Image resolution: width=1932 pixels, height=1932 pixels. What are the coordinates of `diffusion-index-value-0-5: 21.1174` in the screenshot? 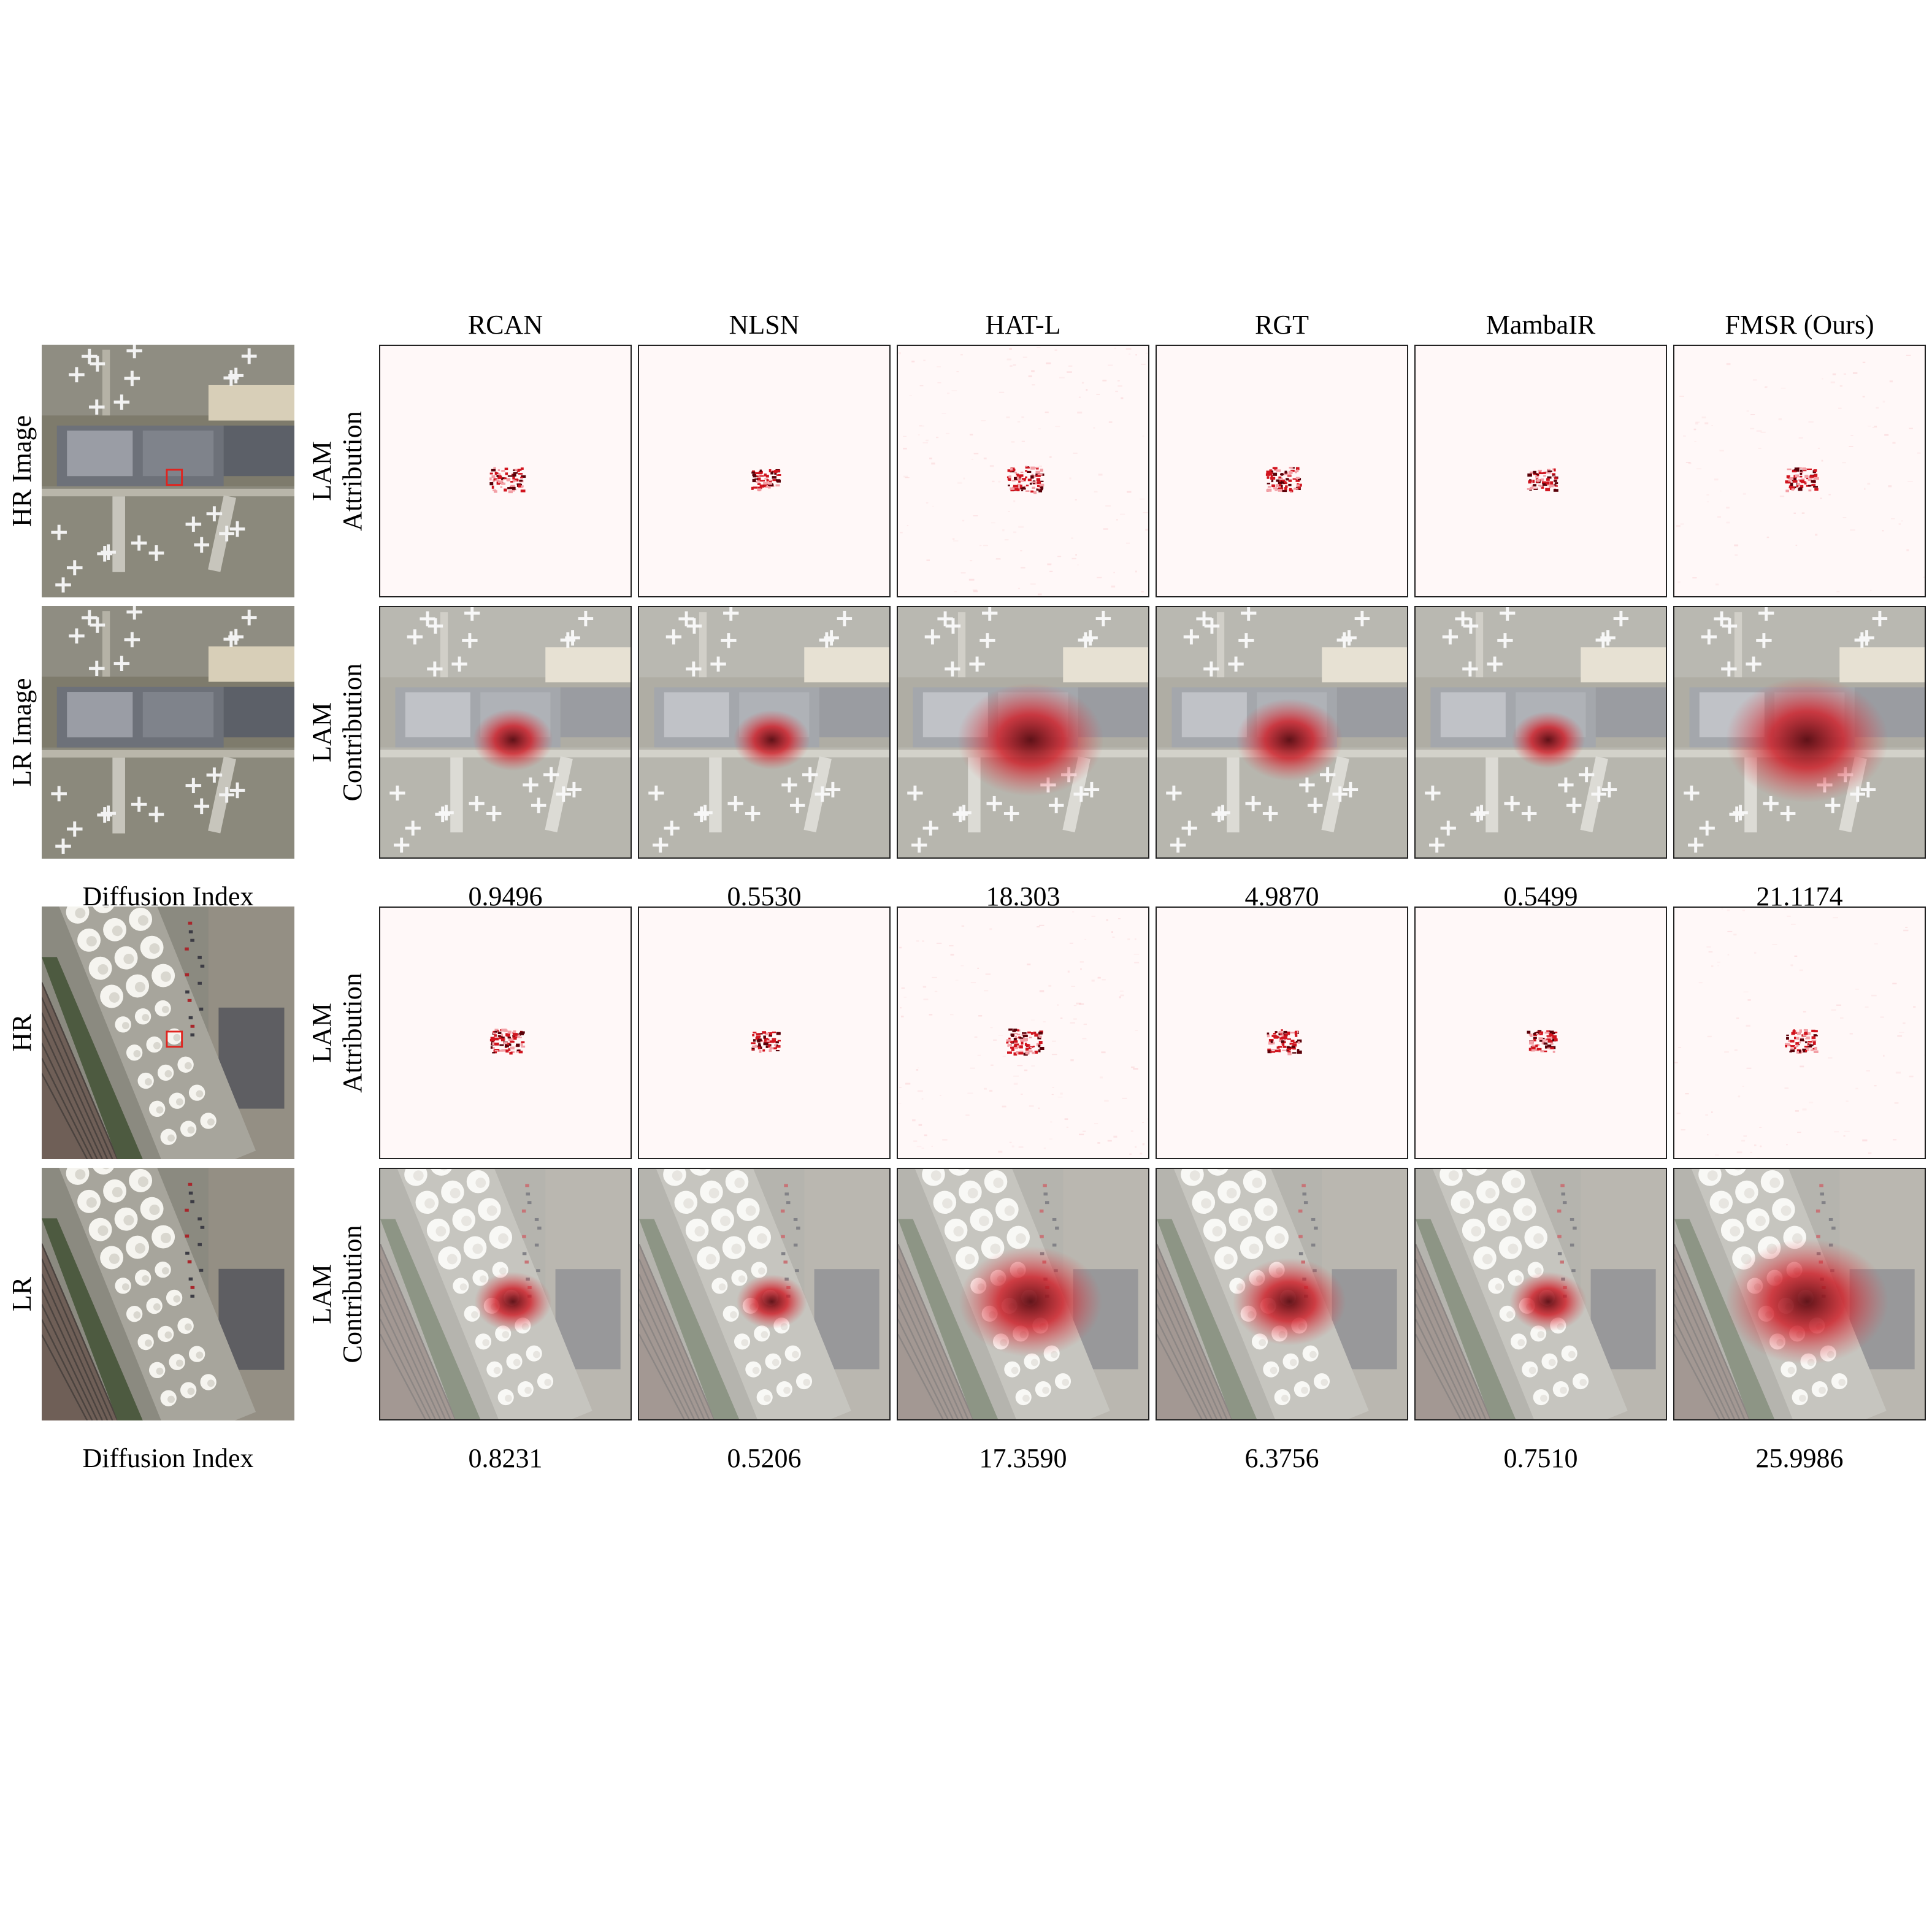 It's located at (1799, 896).